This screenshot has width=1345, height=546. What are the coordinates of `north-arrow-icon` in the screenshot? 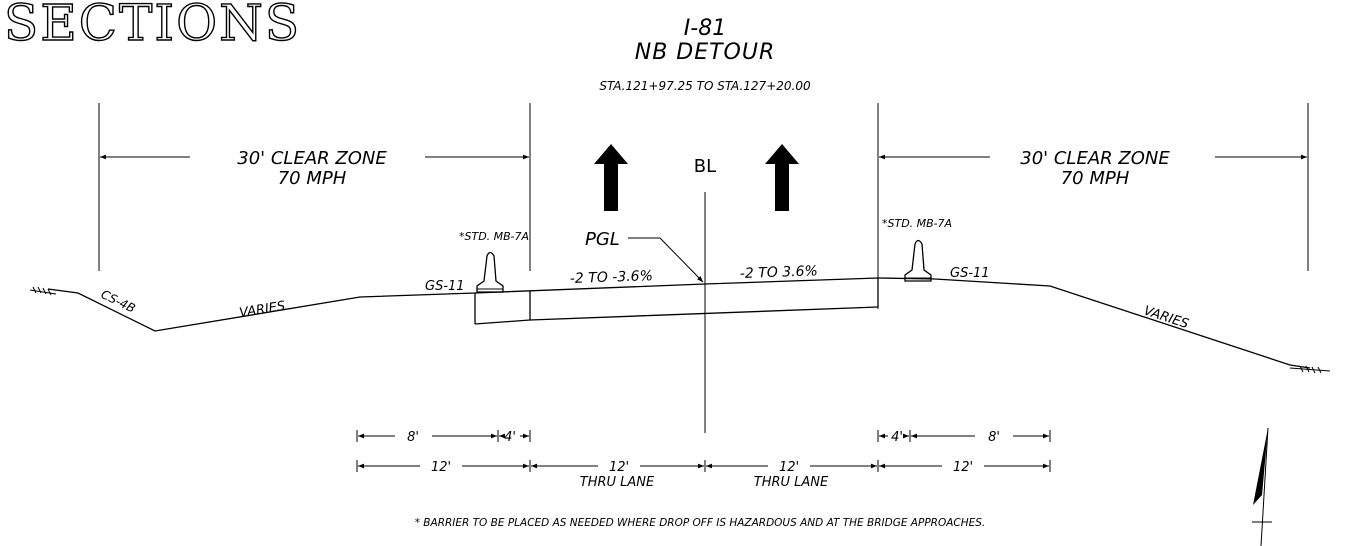 It's located at (1262, 486).